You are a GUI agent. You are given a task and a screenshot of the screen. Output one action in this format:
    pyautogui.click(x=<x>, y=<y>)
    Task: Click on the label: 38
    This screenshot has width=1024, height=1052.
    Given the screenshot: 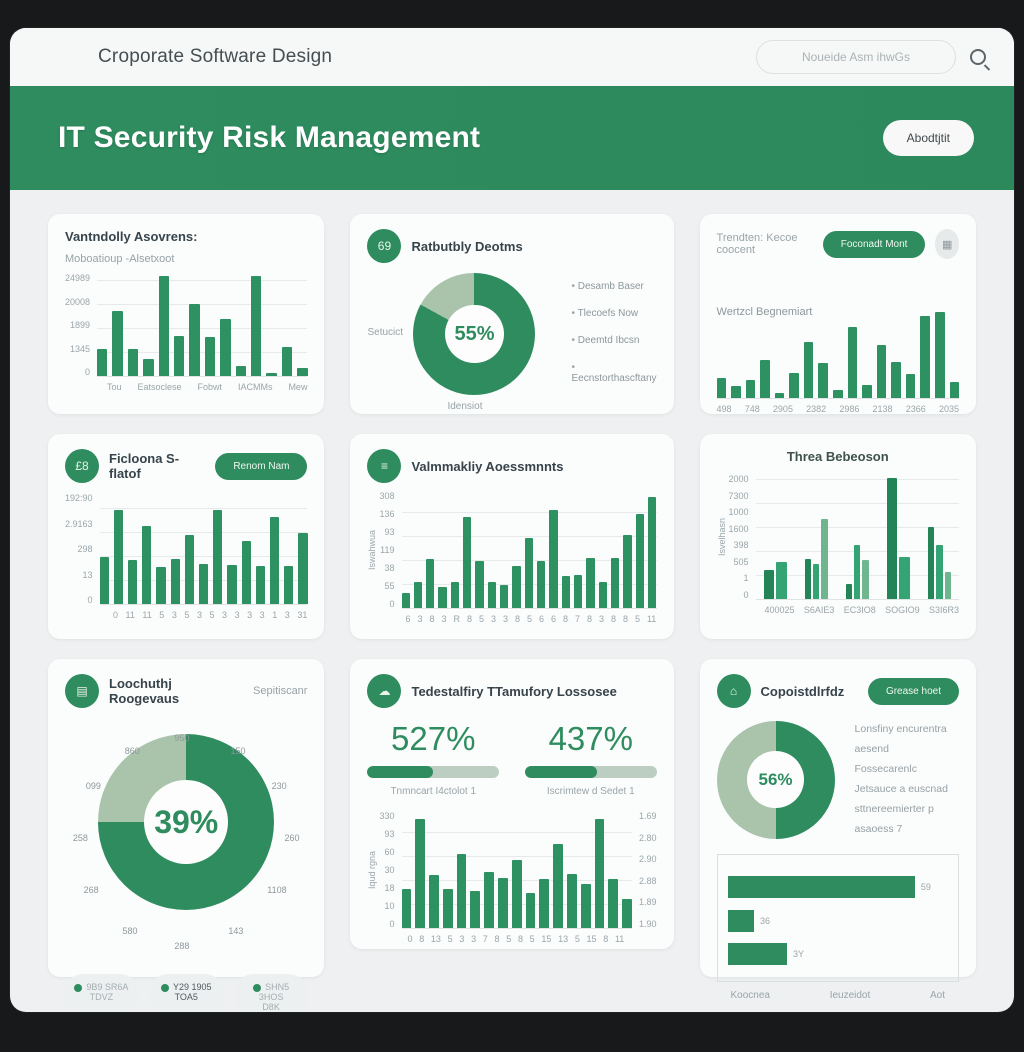 What is the action you would take?
    pyautogui.click(x=389, y=568)
    